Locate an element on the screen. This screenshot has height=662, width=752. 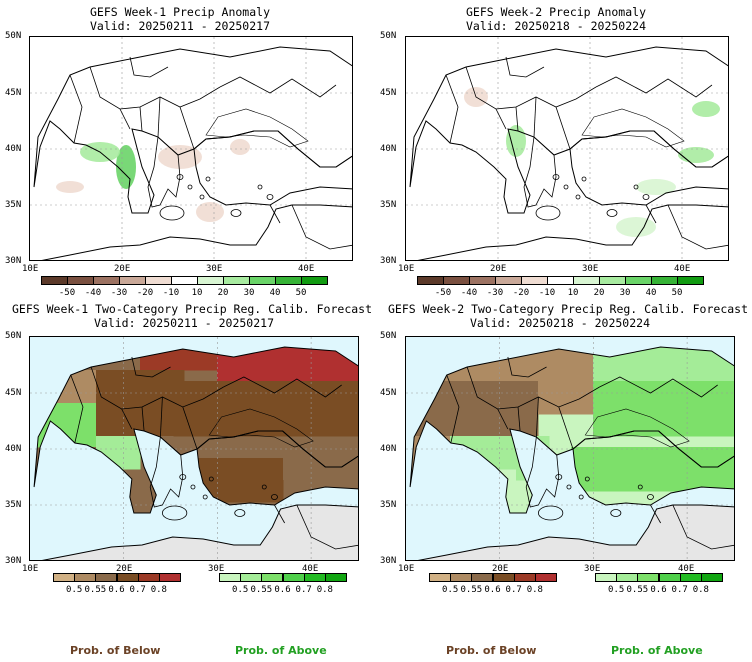
map-layer is located at coordinates (570, 448).